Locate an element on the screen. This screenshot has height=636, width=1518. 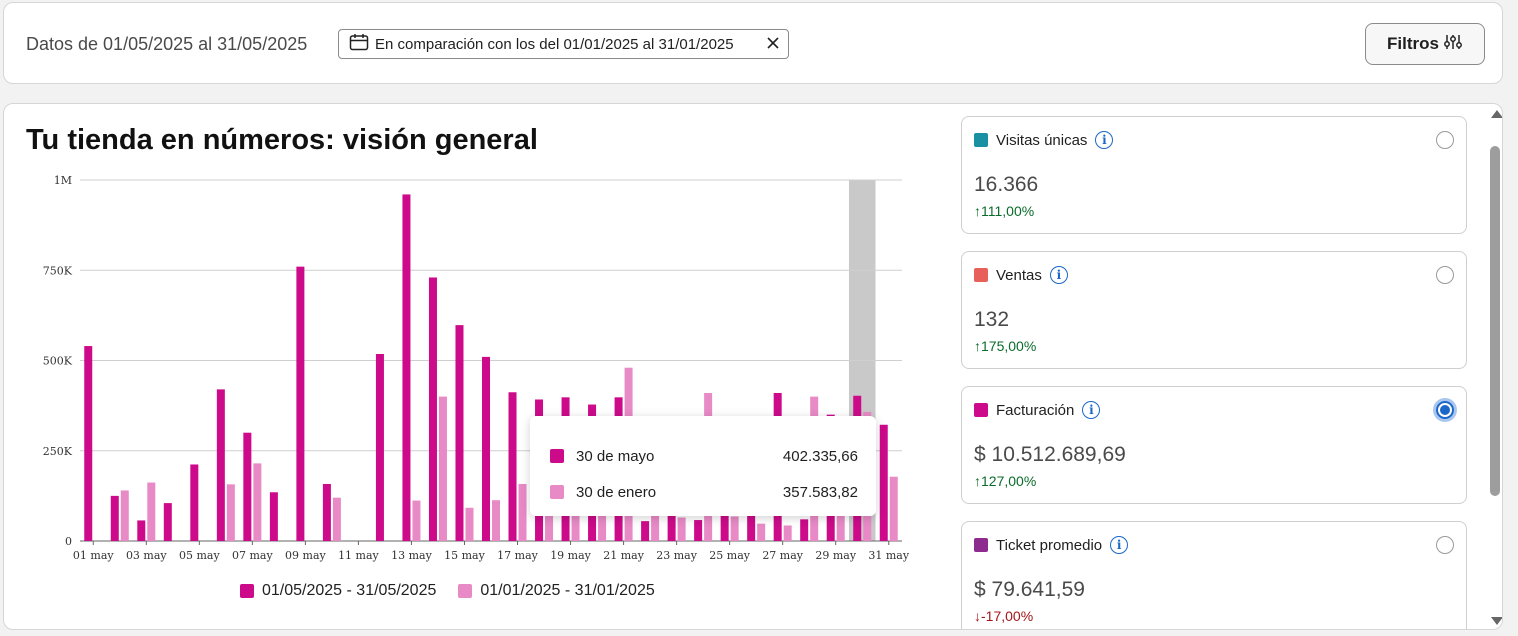
metric-radio-ticket is located at coordinates (1445, 545).